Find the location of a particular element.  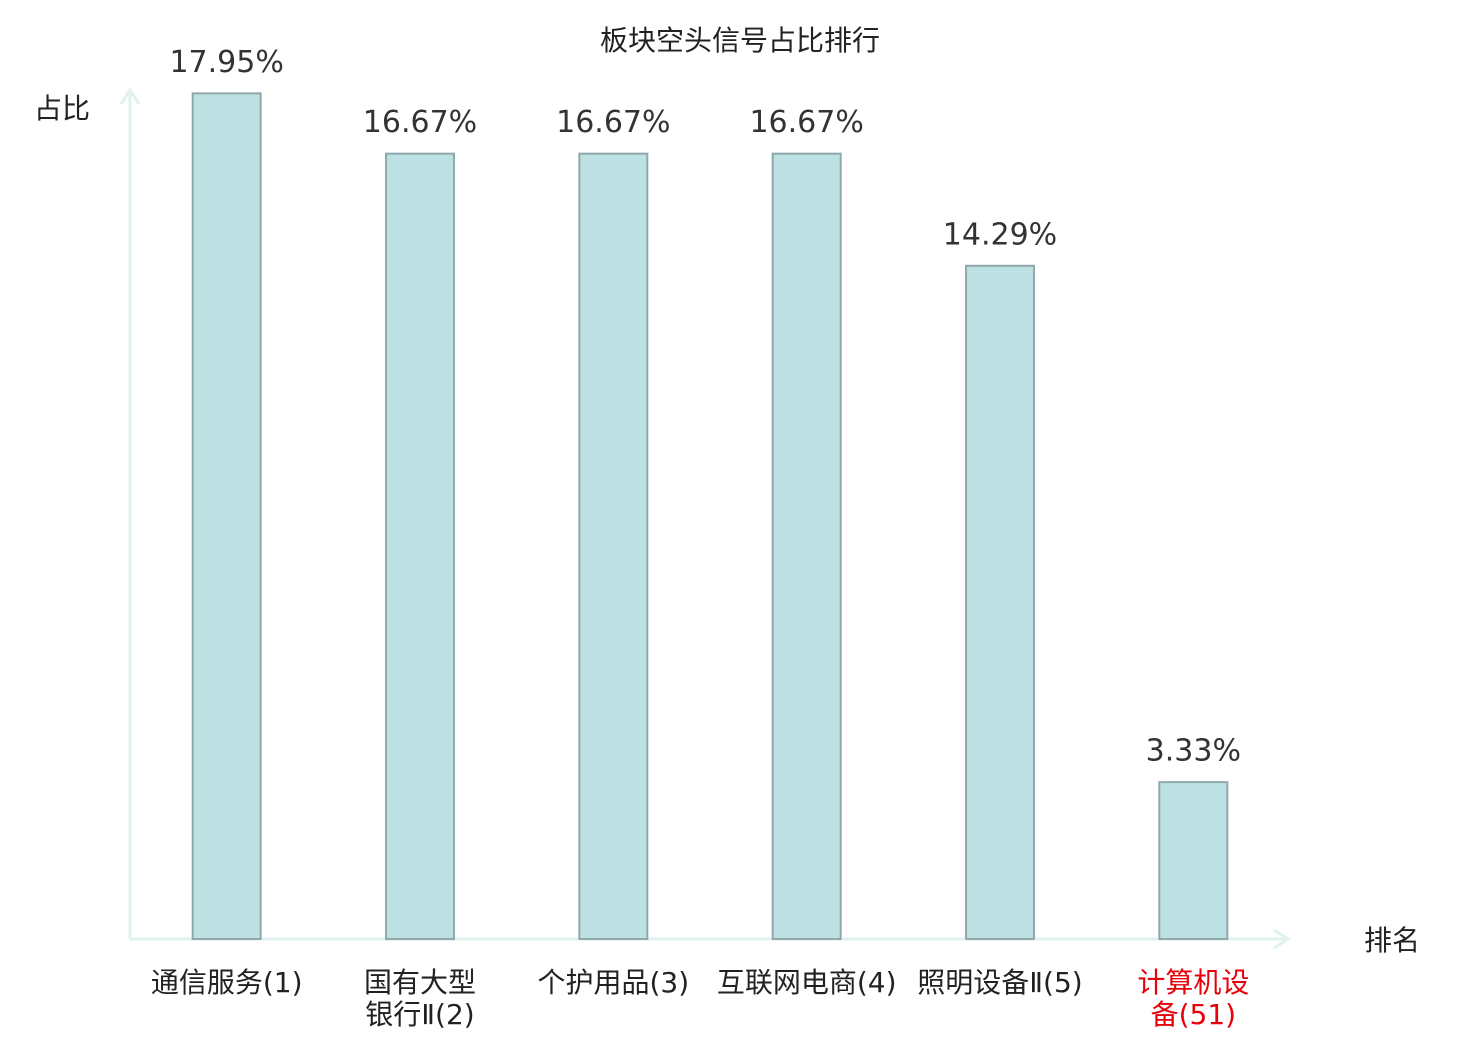

y-axis-arrow is located at coordinates (130, 96).